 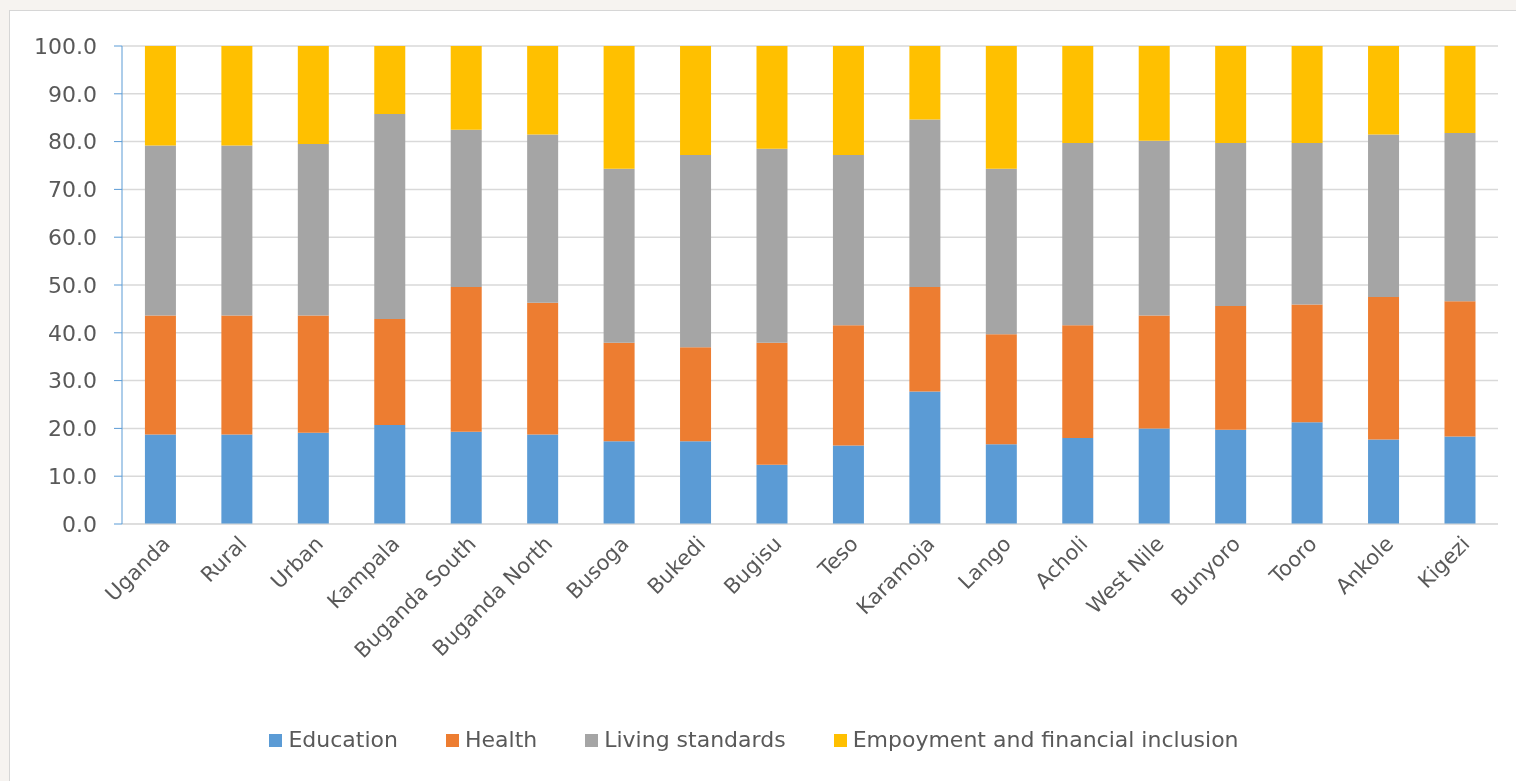 I want to click on y-tick-label: 30.0, so click(x=72, y=381).